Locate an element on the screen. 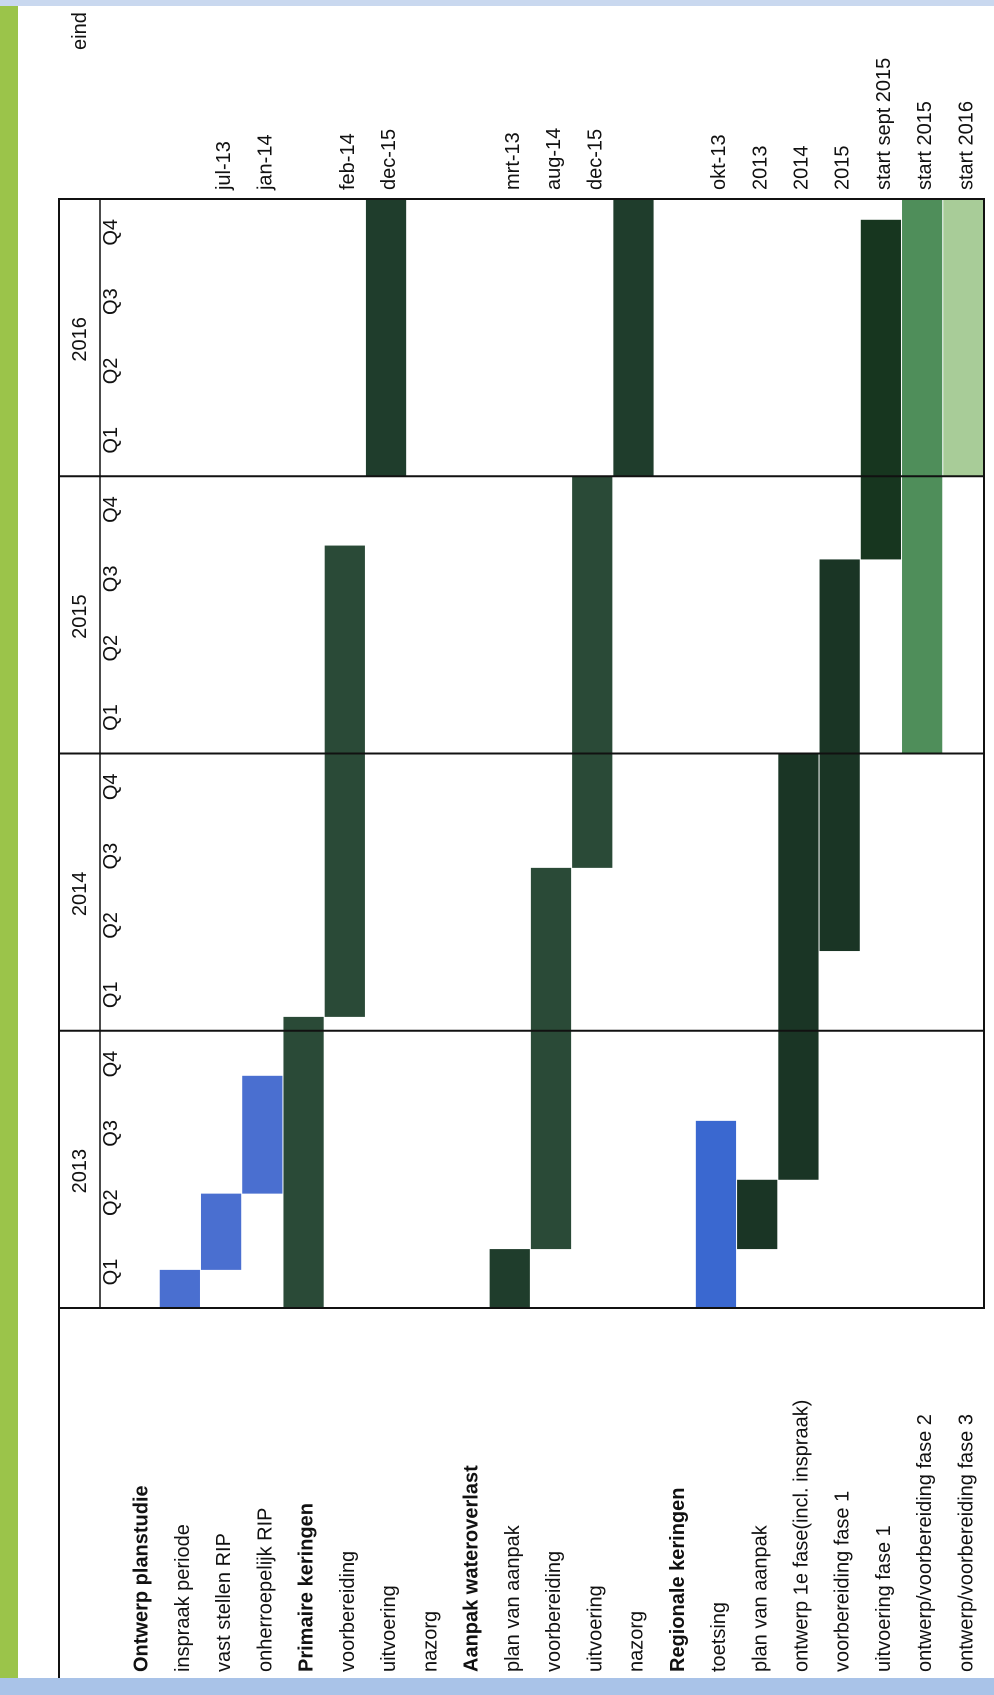 The image size is (994, 1695). end-value: start 2015 is located at coordinates (925, 145).